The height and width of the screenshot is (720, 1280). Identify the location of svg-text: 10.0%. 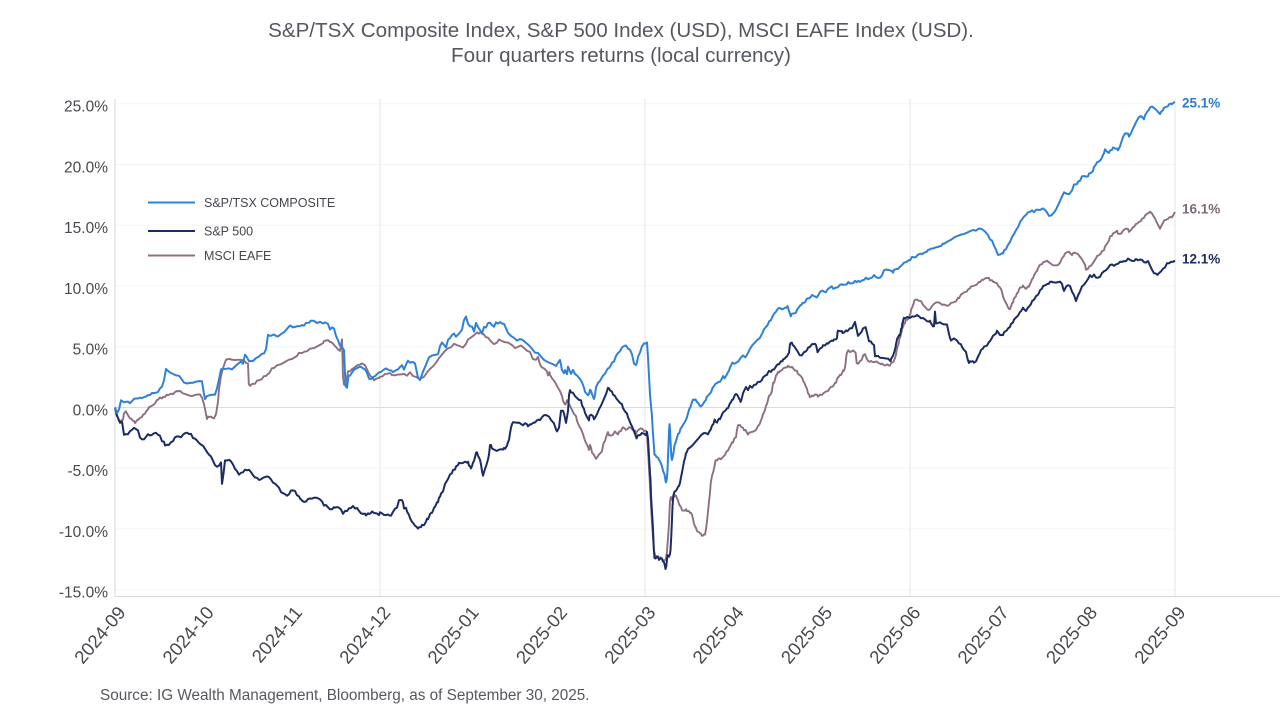
(86, 289).